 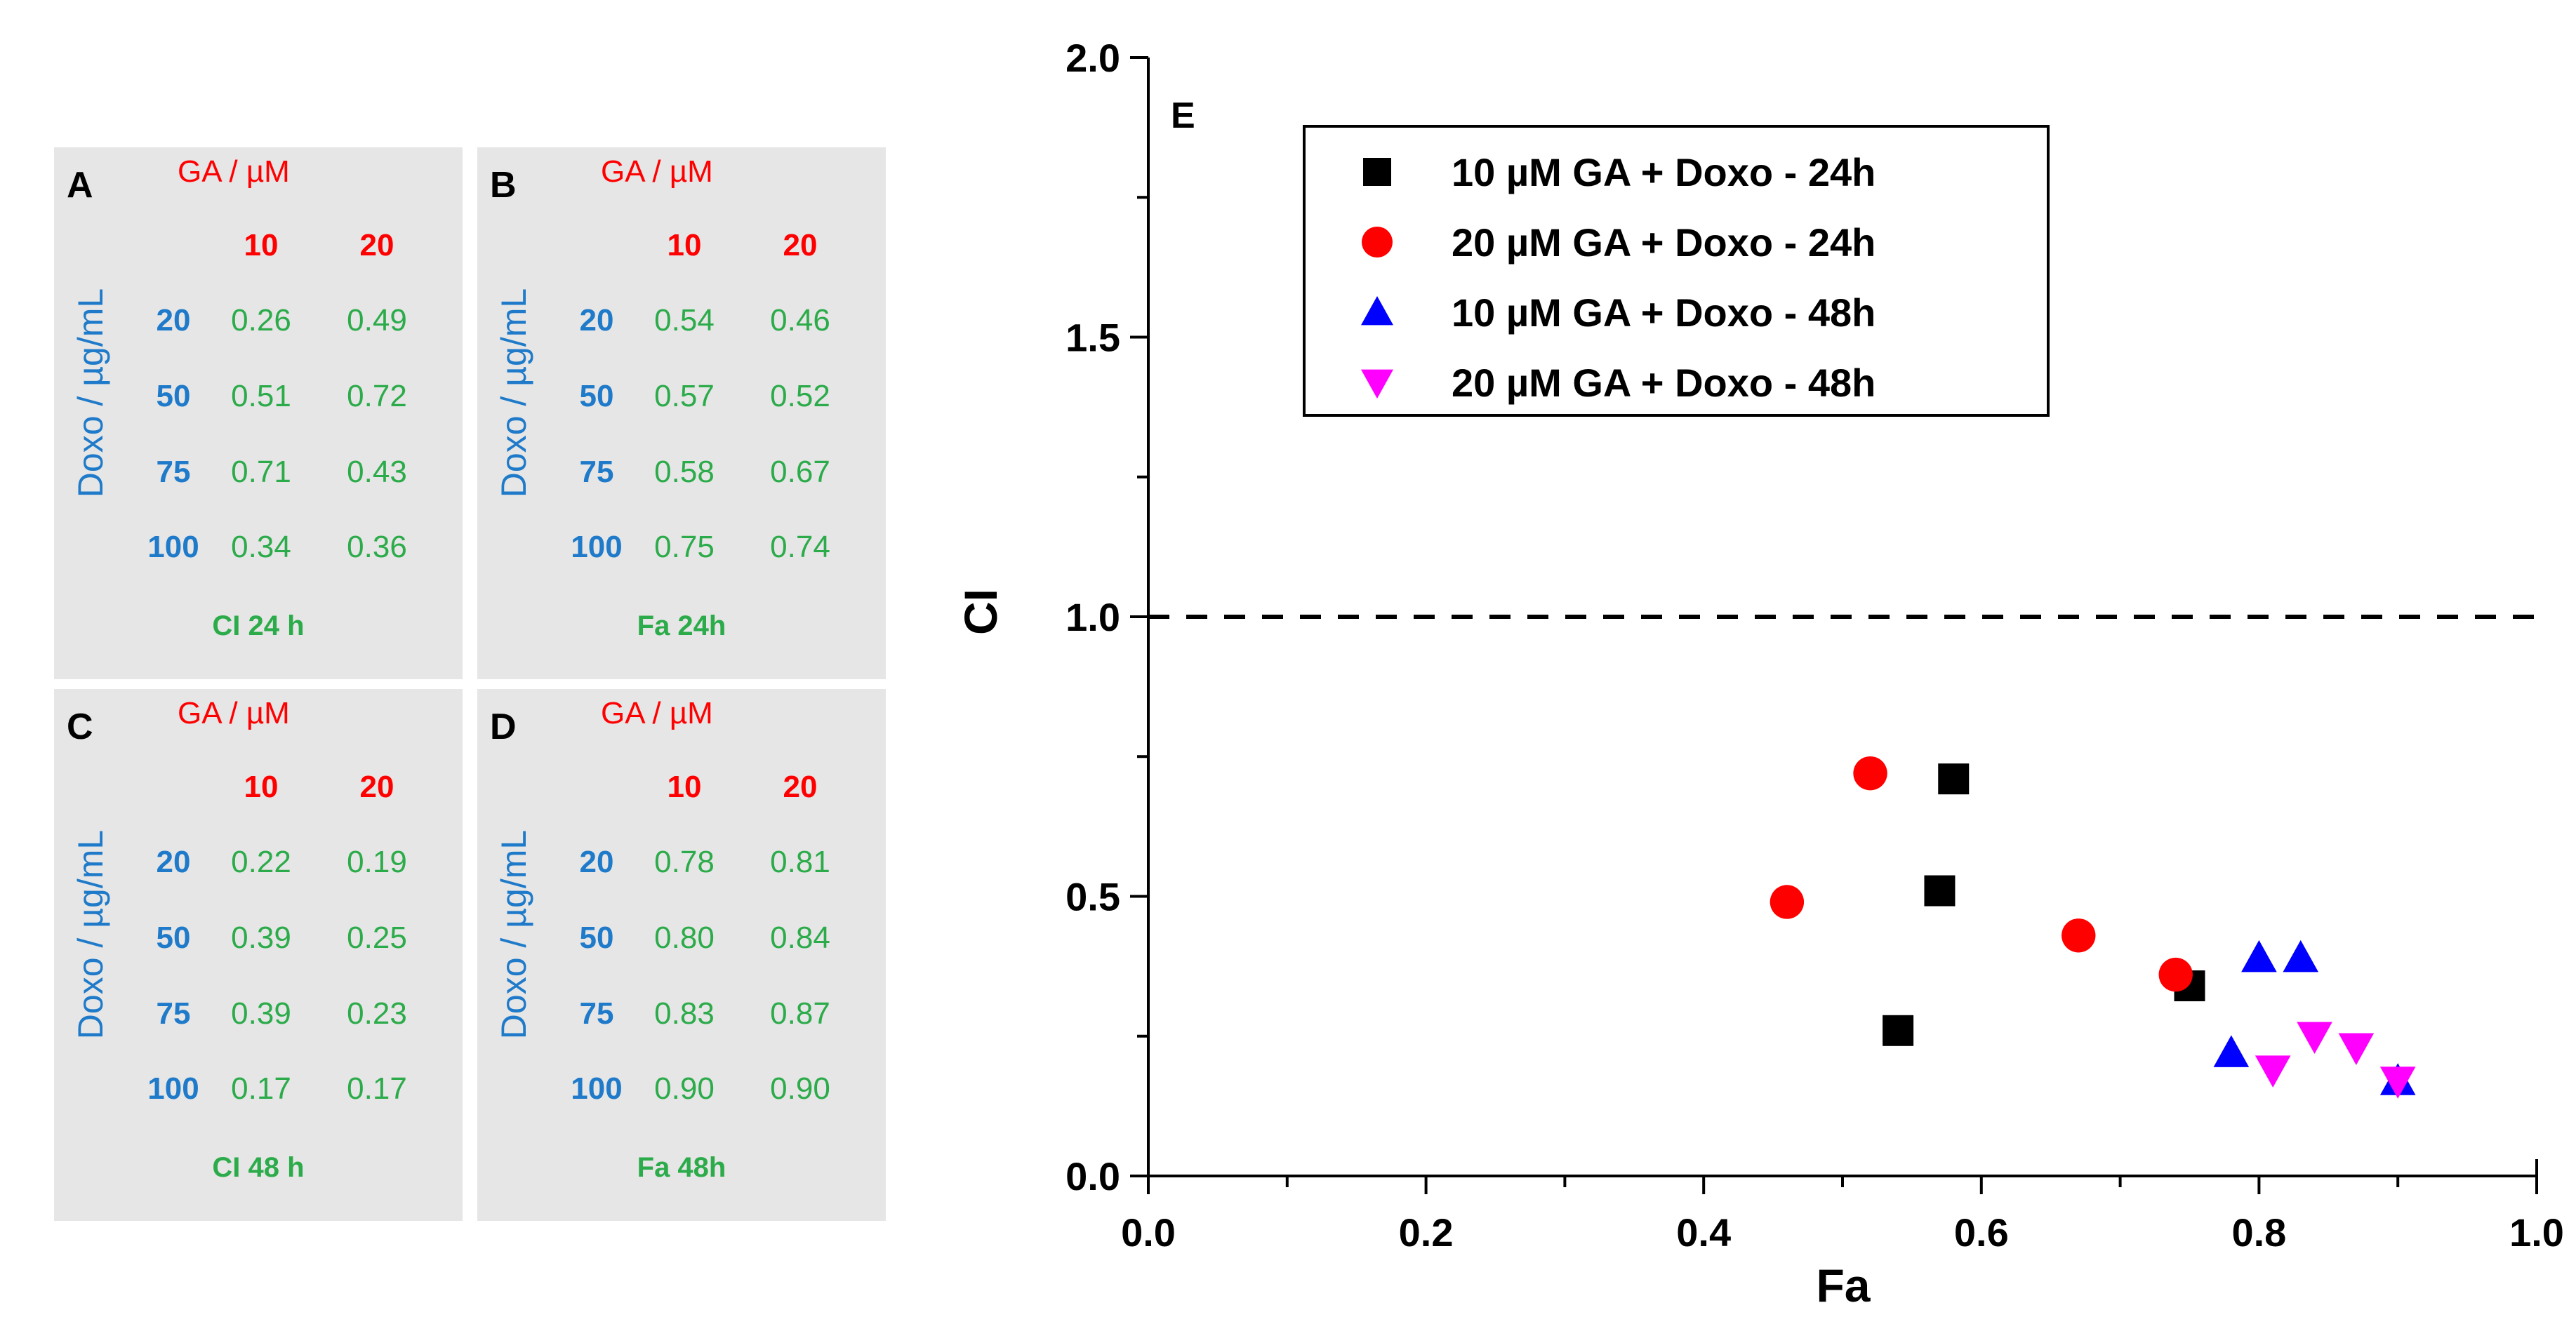 I want to click on y-tick-label: 0.5, so click(x=1093, y=897).